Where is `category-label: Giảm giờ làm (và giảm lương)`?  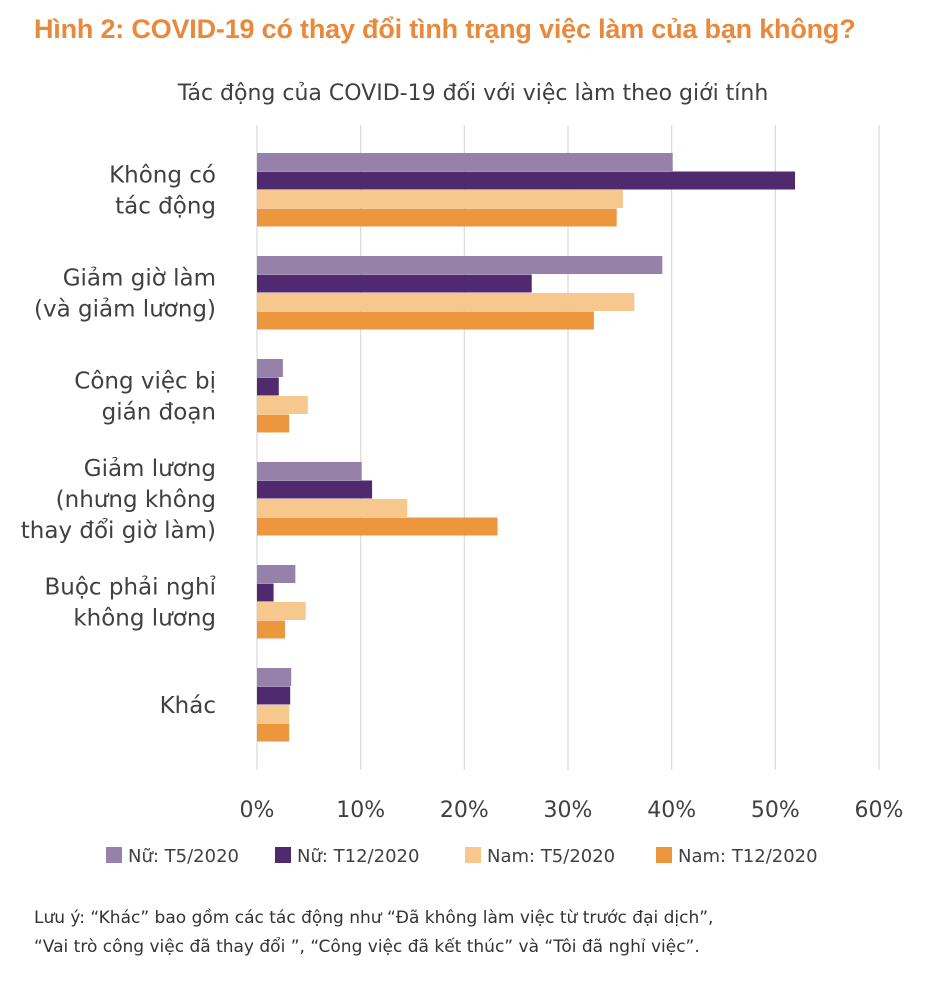 category-label: Giảm giờ làm (và giảm lương) is located at coordinates (125, 294).